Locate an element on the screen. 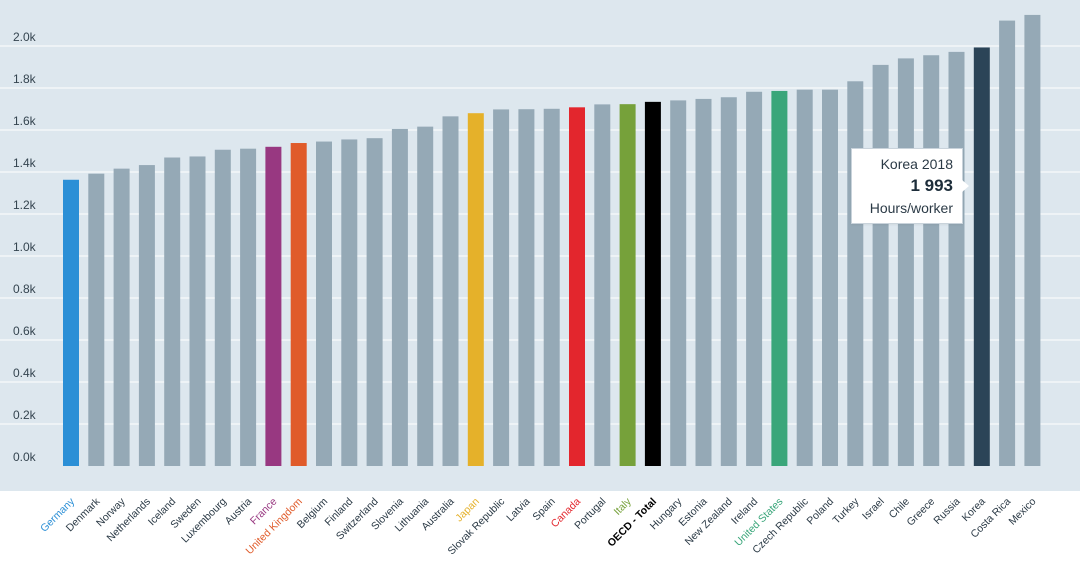  bar-switzerland is located at coordinates (374, 302).